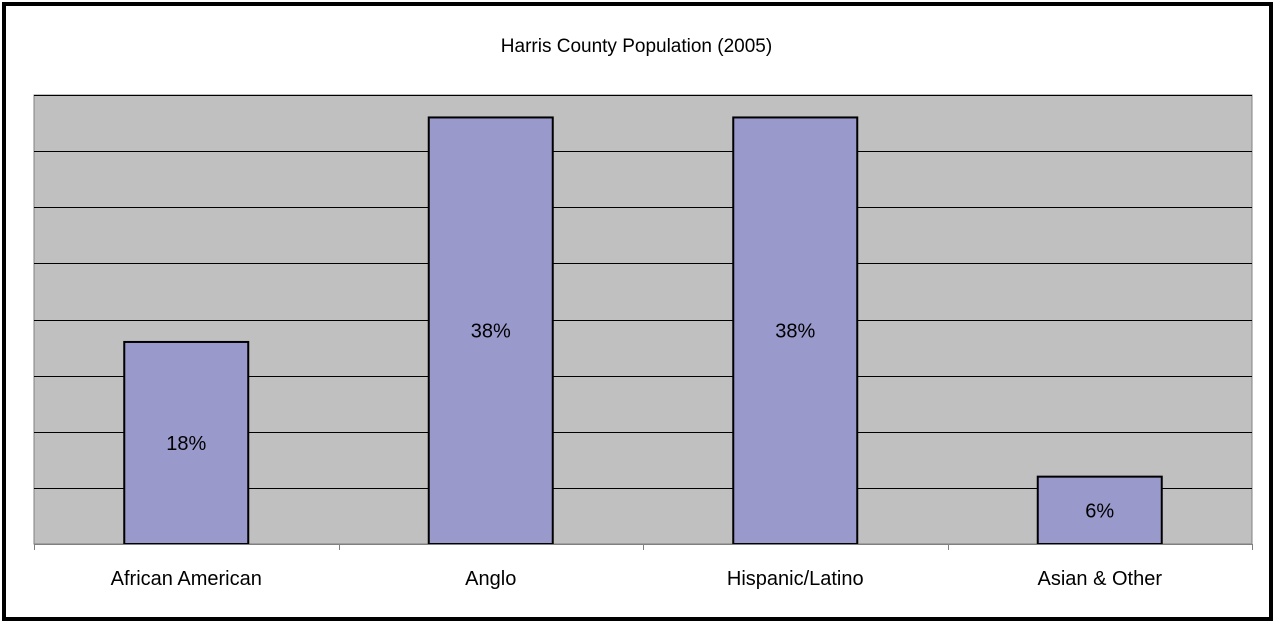 The height and width of the screenshot is (621, 1273). I want to click on data-label: 18%, so click(186, 444).